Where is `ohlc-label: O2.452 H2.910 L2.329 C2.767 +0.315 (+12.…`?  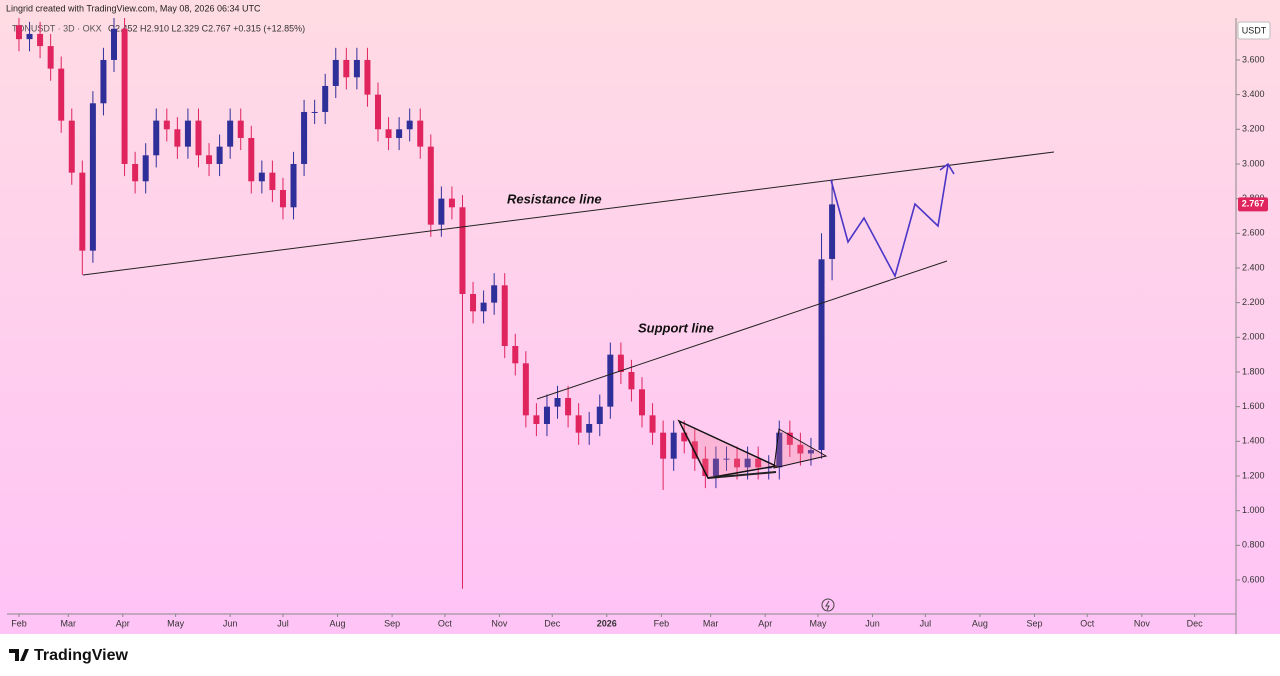 ohlc-label: O2.452 H2.910 L2.329 C2.767 +0.315 (+12.… is located at coordinates (206, 28).